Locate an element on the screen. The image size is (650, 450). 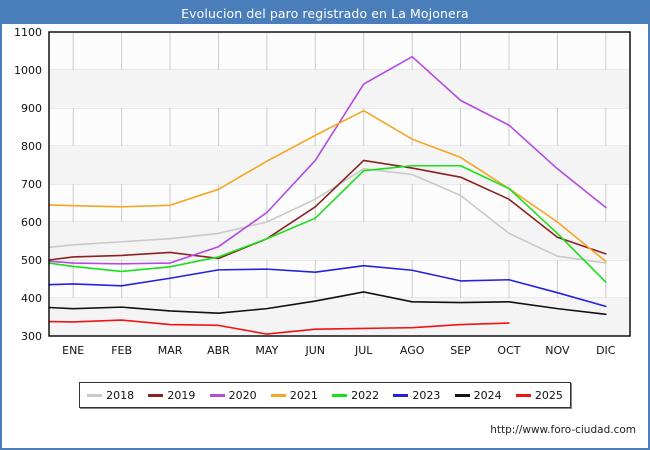
x-tick-label-mar: MAR is located at coordinates (170, 350).